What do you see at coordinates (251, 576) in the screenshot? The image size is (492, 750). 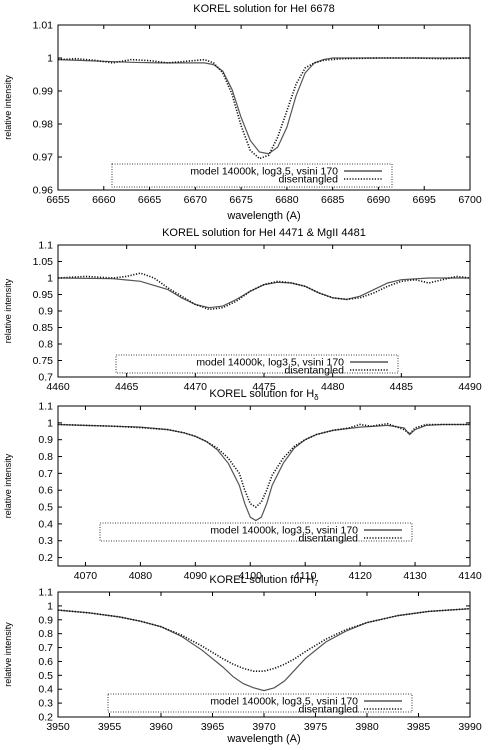 I see `x-tick-label: 4100` at bounding box center [251, 576].